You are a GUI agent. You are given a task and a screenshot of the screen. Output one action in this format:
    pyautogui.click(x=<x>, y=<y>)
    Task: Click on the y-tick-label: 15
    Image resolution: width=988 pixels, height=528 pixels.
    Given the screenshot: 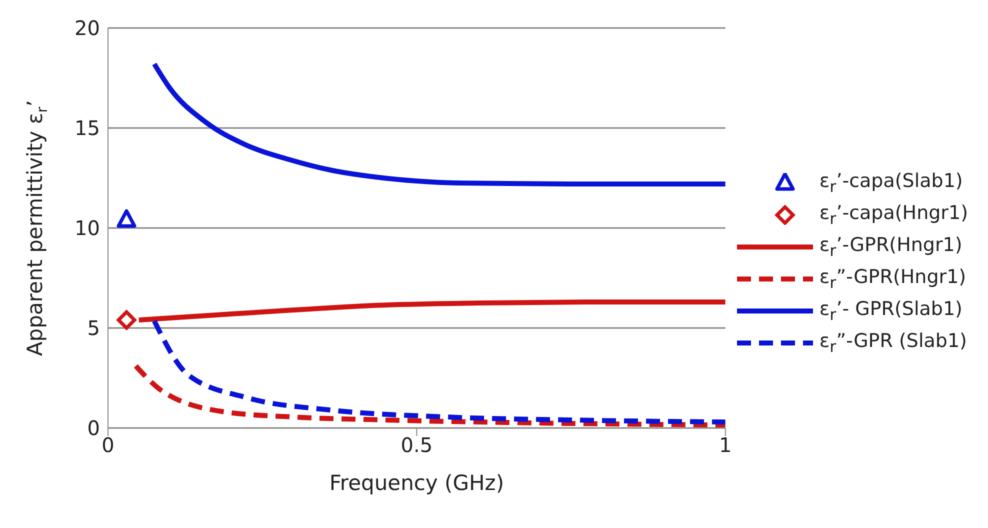 What is the action you would take?
    pyautogui.click(x=87, y=128)
    